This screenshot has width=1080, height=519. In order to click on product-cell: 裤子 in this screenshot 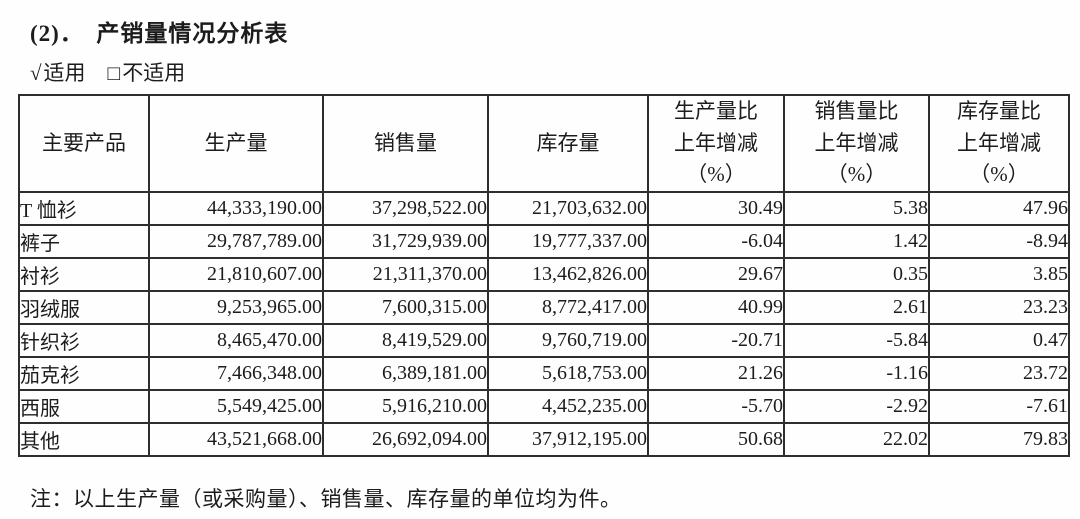, I will do `click(84, 241)`.